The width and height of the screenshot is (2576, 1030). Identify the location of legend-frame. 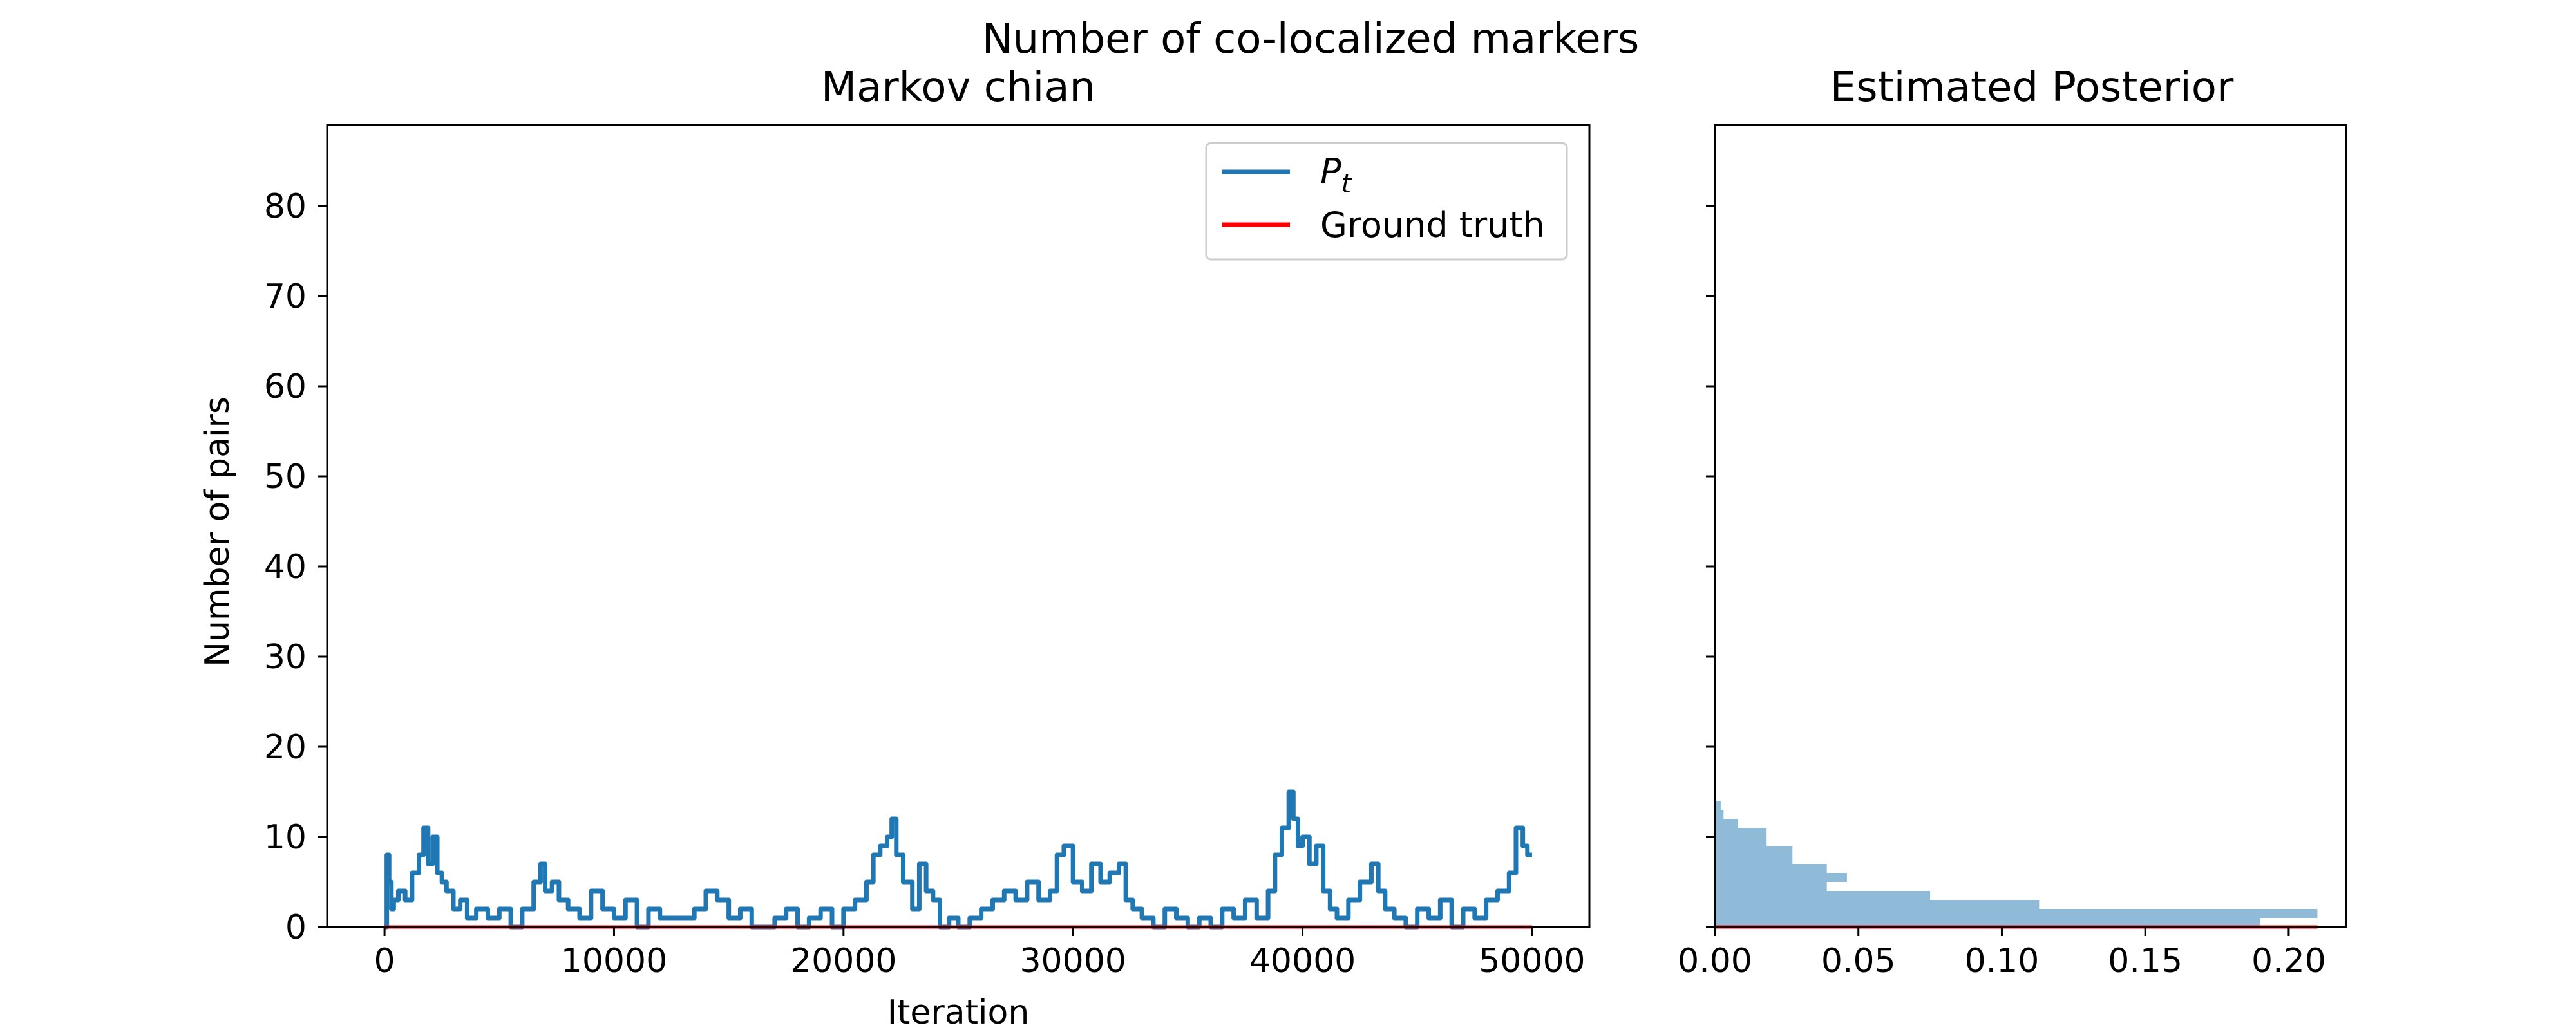
(1386, 201).